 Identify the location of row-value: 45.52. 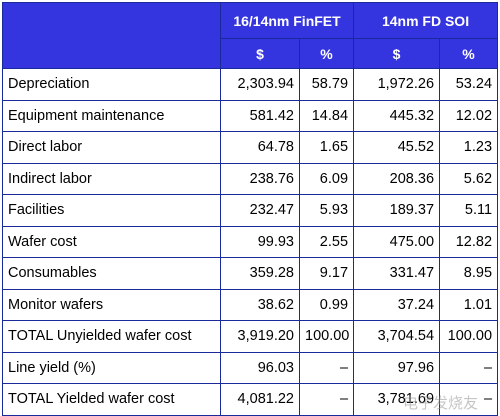
(397, 147).